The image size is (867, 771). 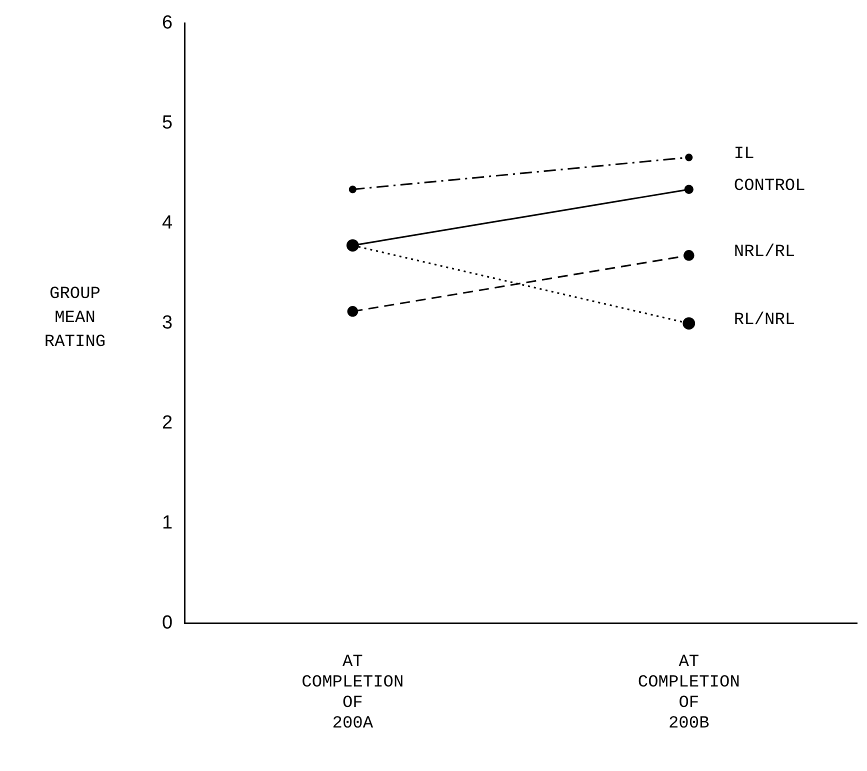 I want to click on x-tick-label: AT COMPLETION OF 200B, so click(x=689, y=693).